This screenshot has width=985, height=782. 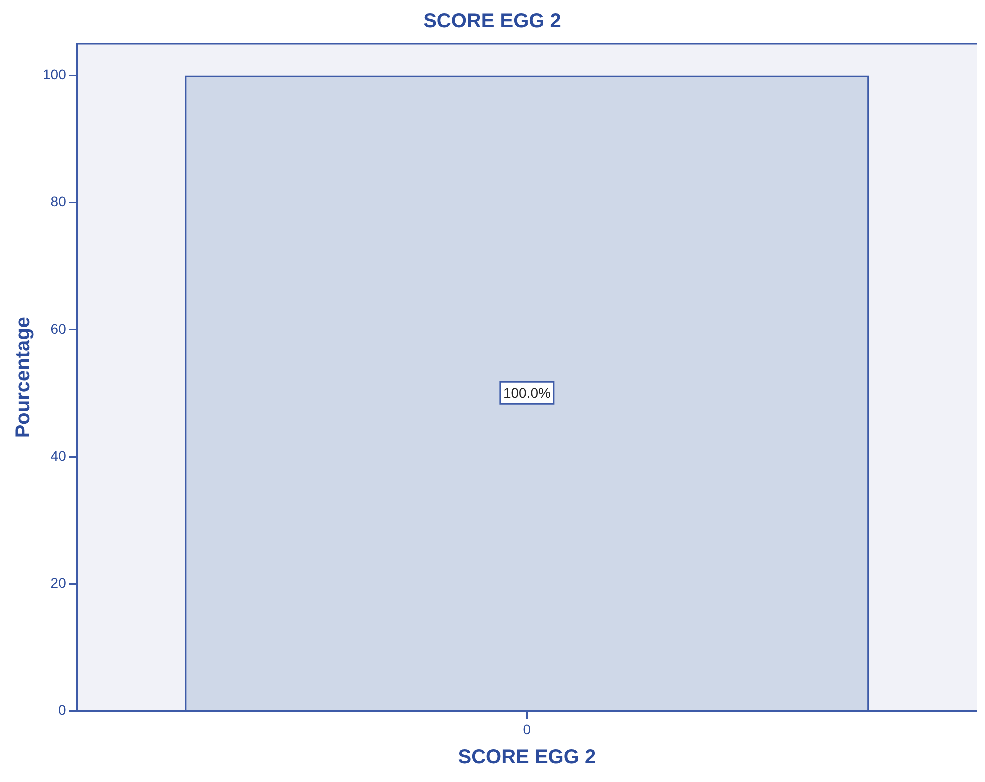 What do you see at coordinates (58, 582) in the screenshot?
I see `y-tick-label: 20` at bounding box center [58, 582].